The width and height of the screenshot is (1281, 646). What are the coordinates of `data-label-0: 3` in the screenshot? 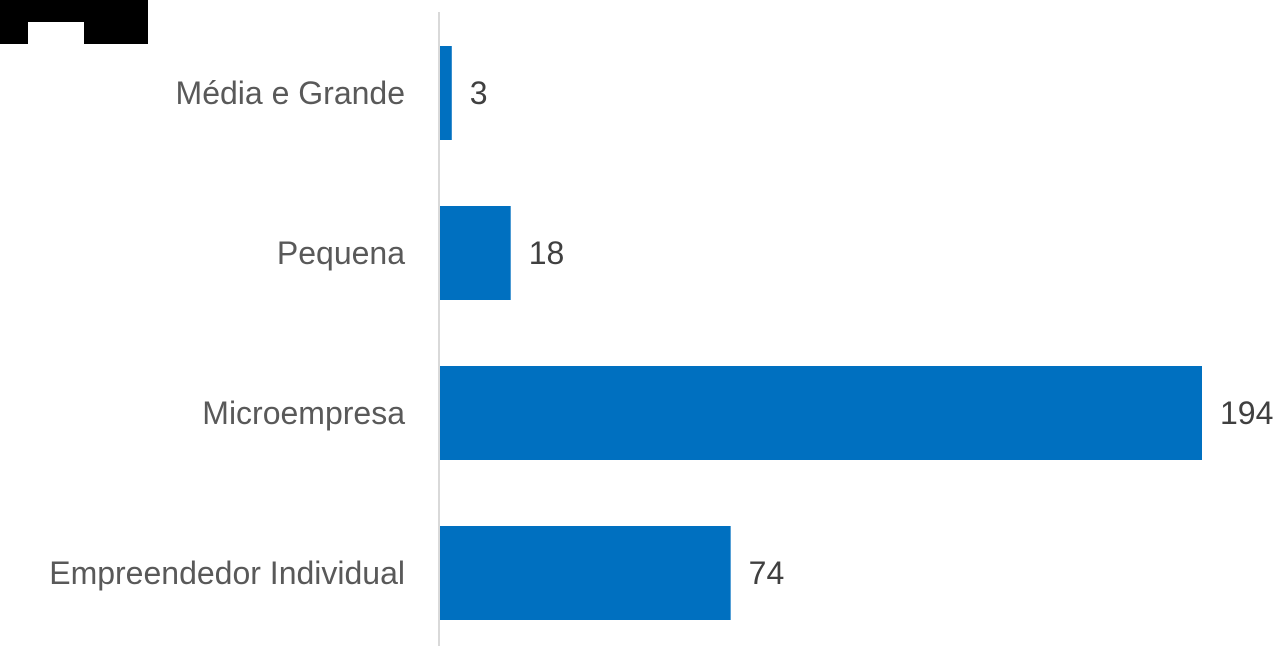 It's located at (479, 93).